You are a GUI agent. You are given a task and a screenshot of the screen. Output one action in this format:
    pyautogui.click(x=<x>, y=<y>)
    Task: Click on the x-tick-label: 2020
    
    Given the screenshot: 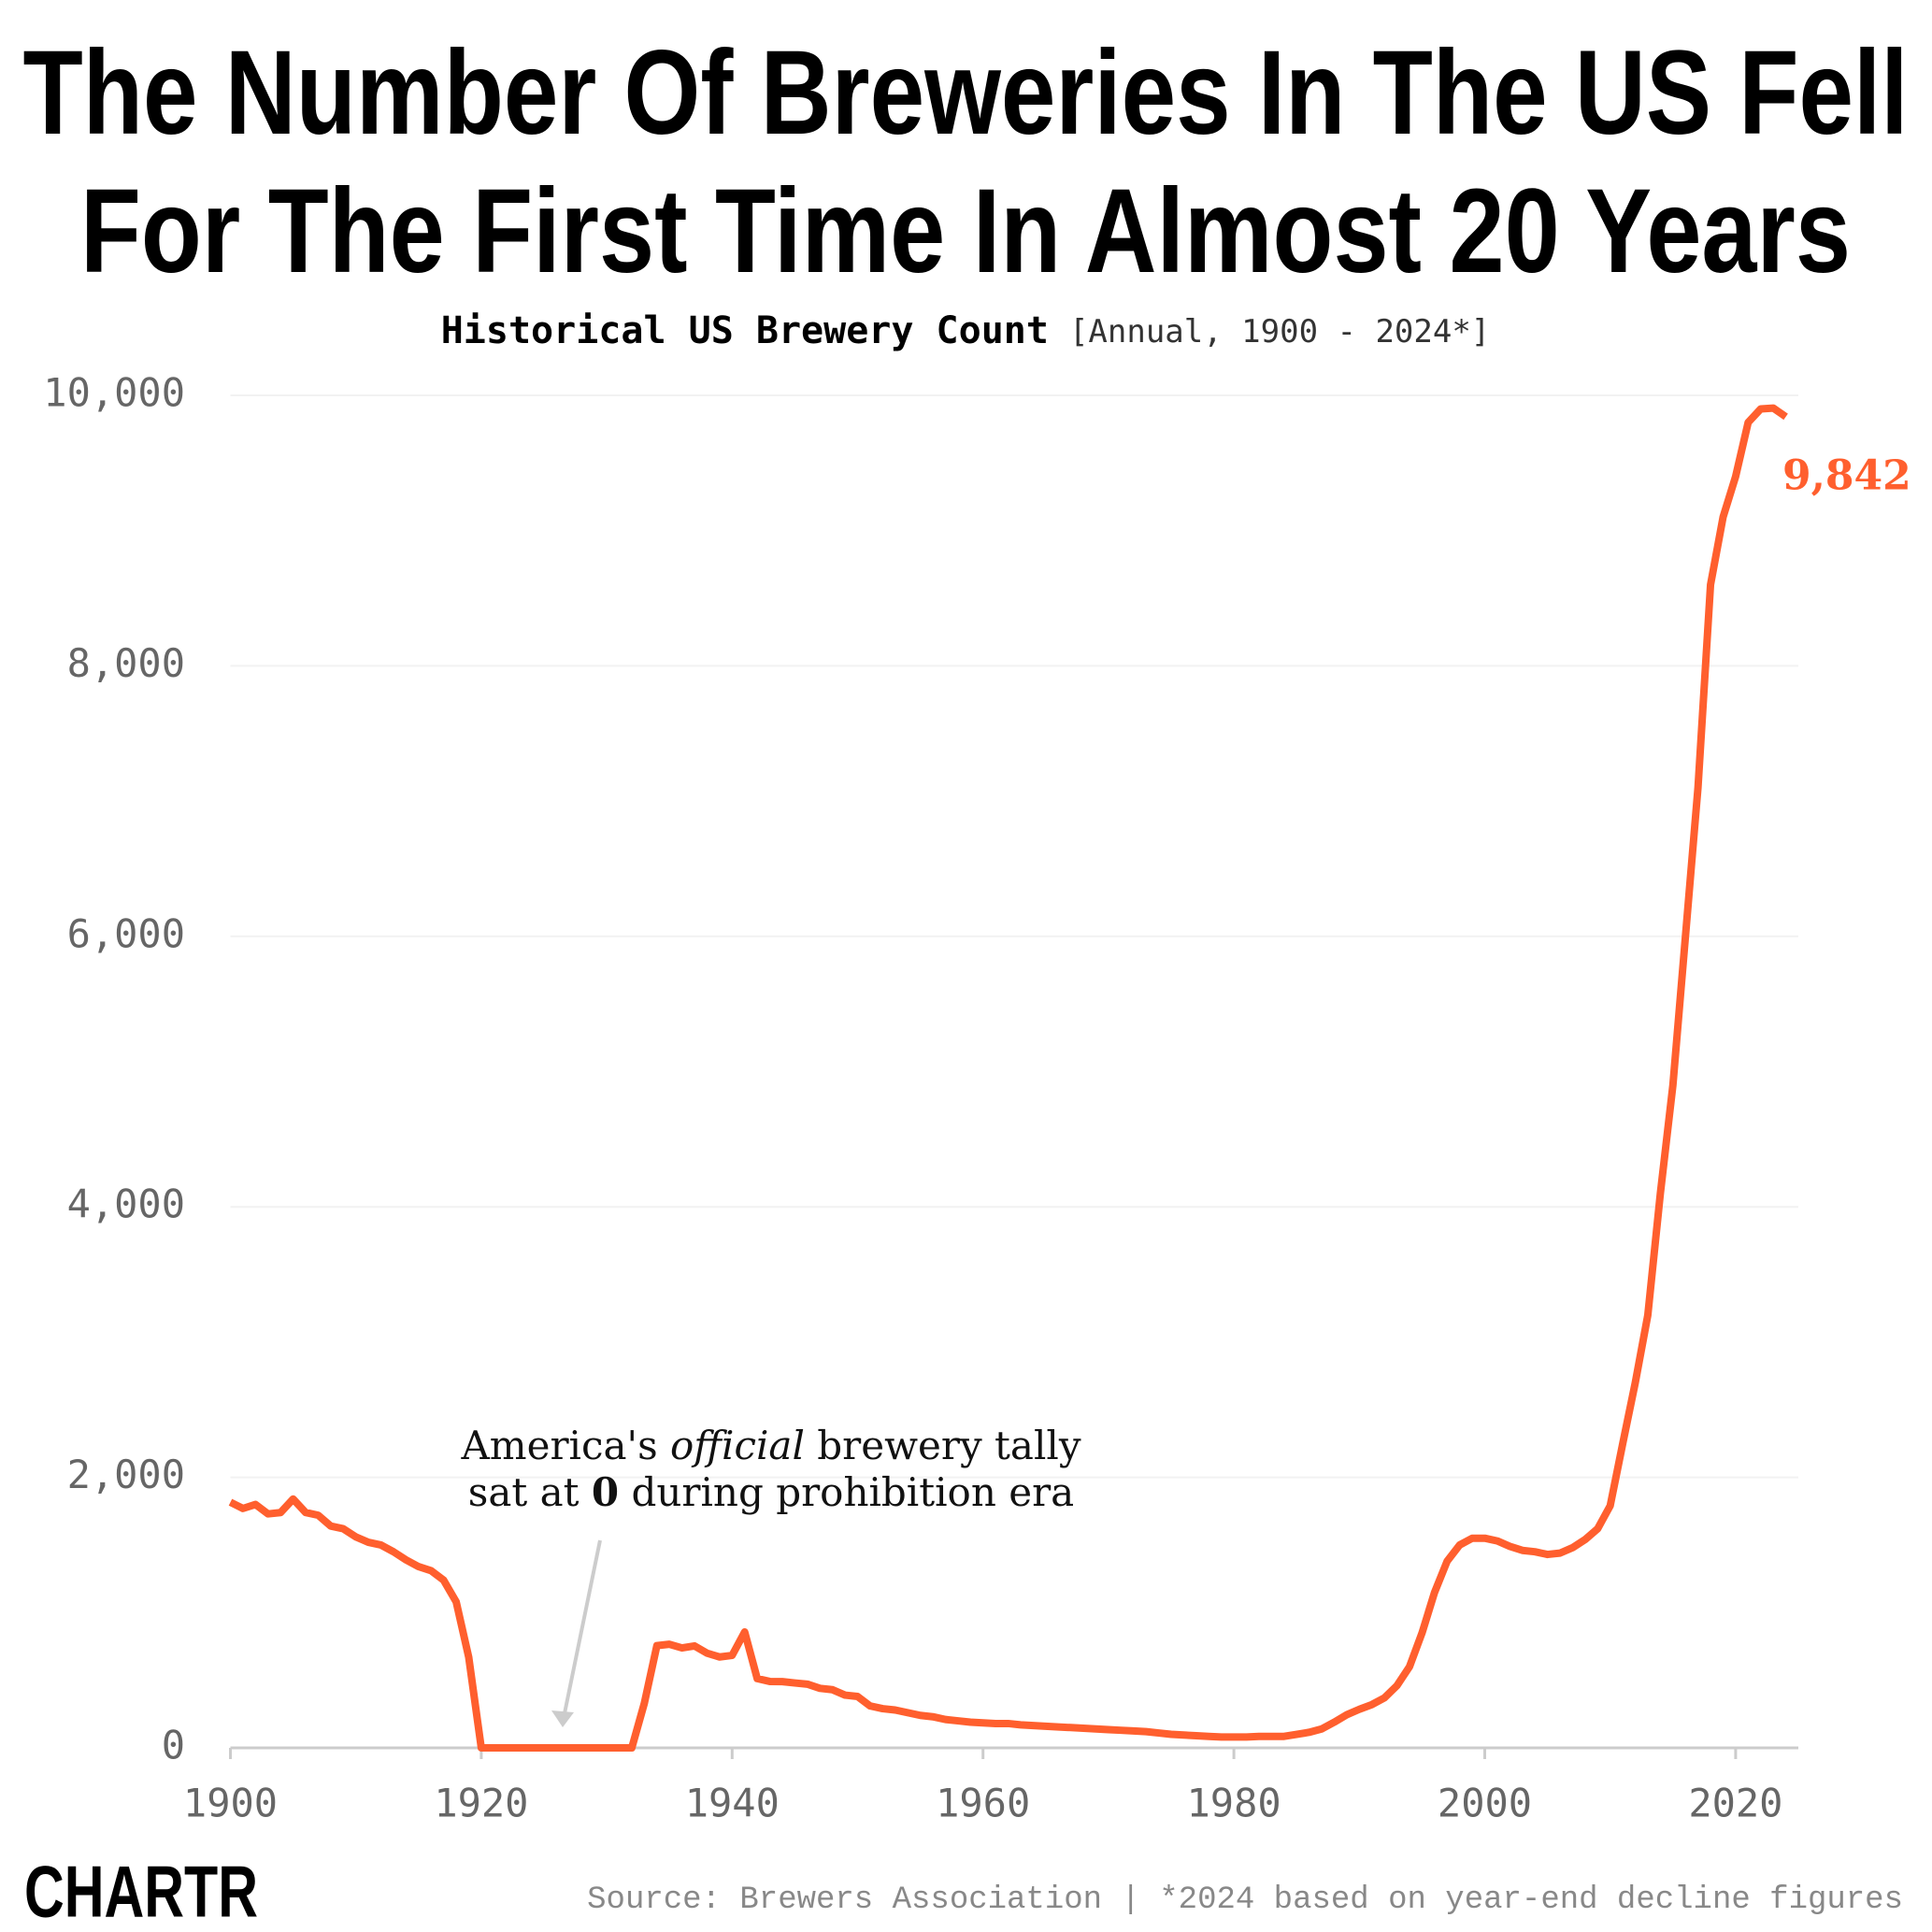 What is the action you would take?
    pyautogui.click(x=1735, y=1803)
    